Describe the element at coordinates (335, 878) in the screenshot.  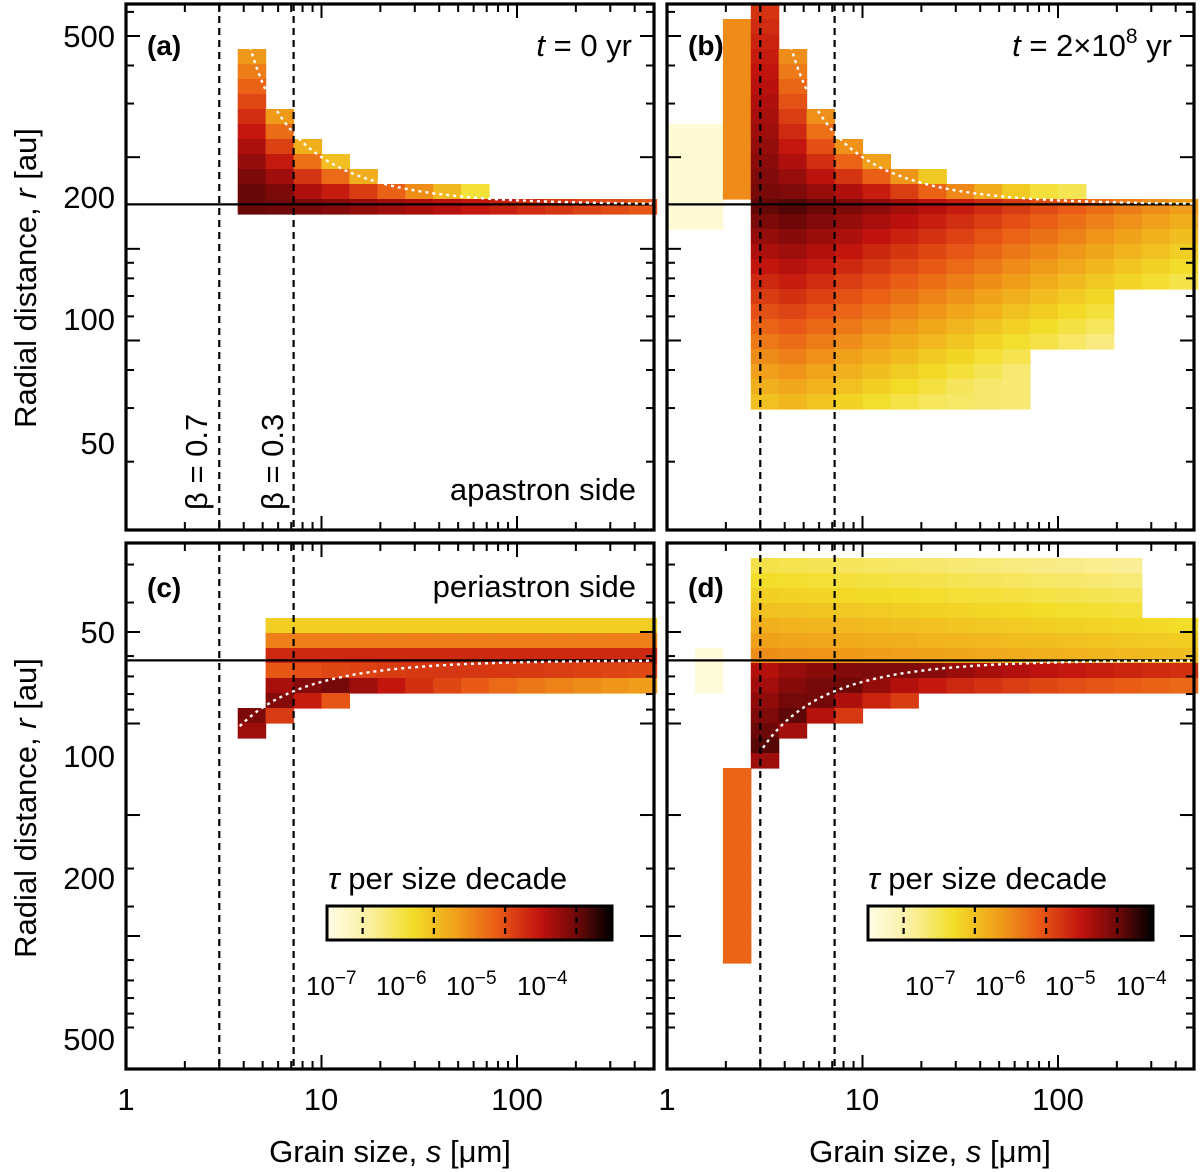
I see `colorbar-symbol-c: τ` at that location.